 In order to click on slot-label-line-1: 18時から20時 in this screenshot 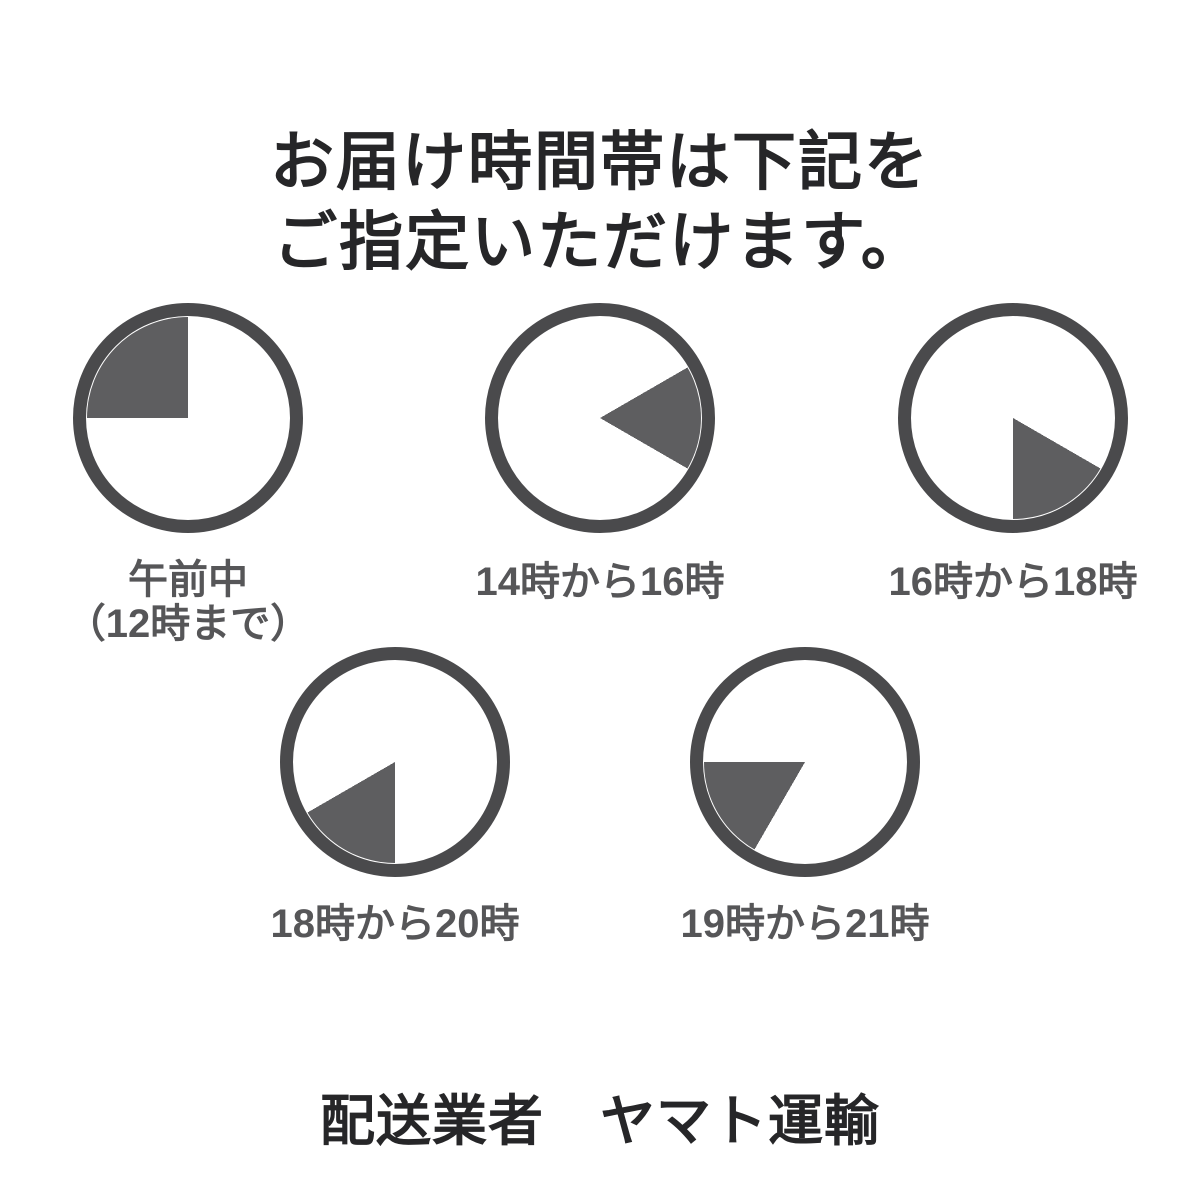, I will do `click(395, 924)`.